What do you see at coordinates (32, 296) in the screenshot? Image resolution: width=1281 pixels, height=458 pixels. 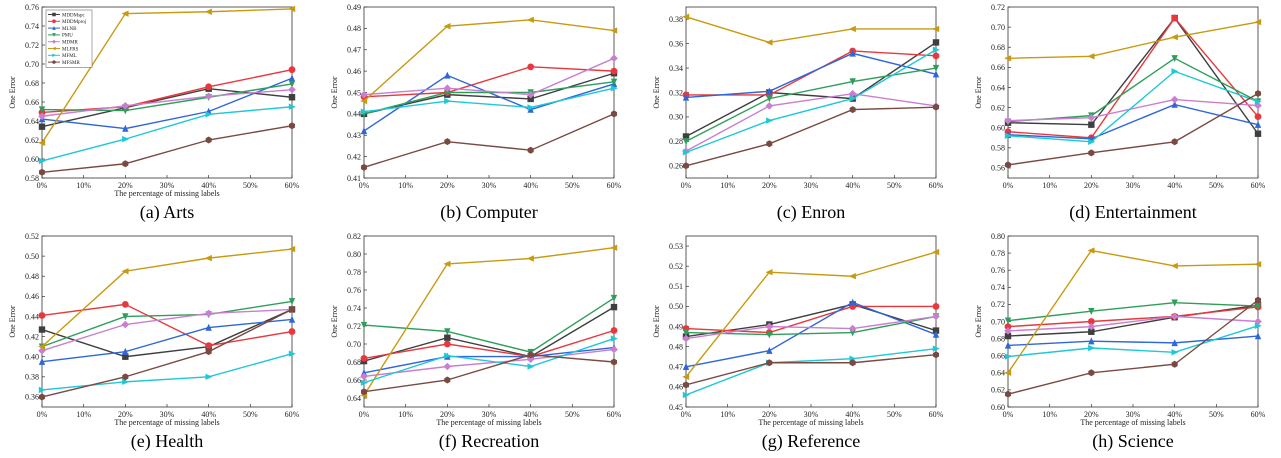 I see `y-tick-label: 0.46` at bounding box center [32, 296].